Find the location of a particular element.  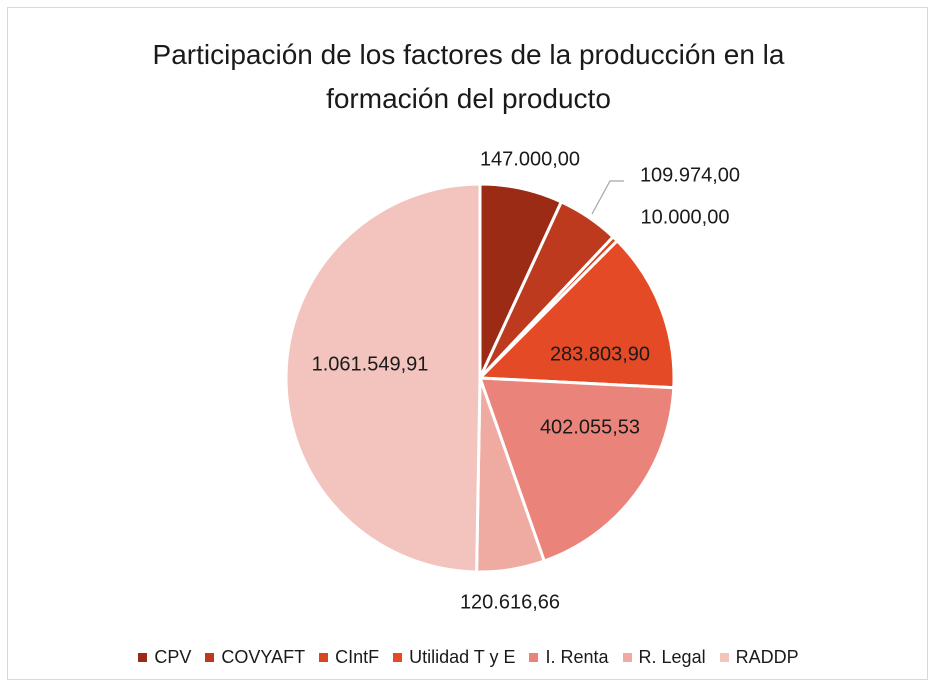

legend-label: CPV is located at coordinates (173, 657).